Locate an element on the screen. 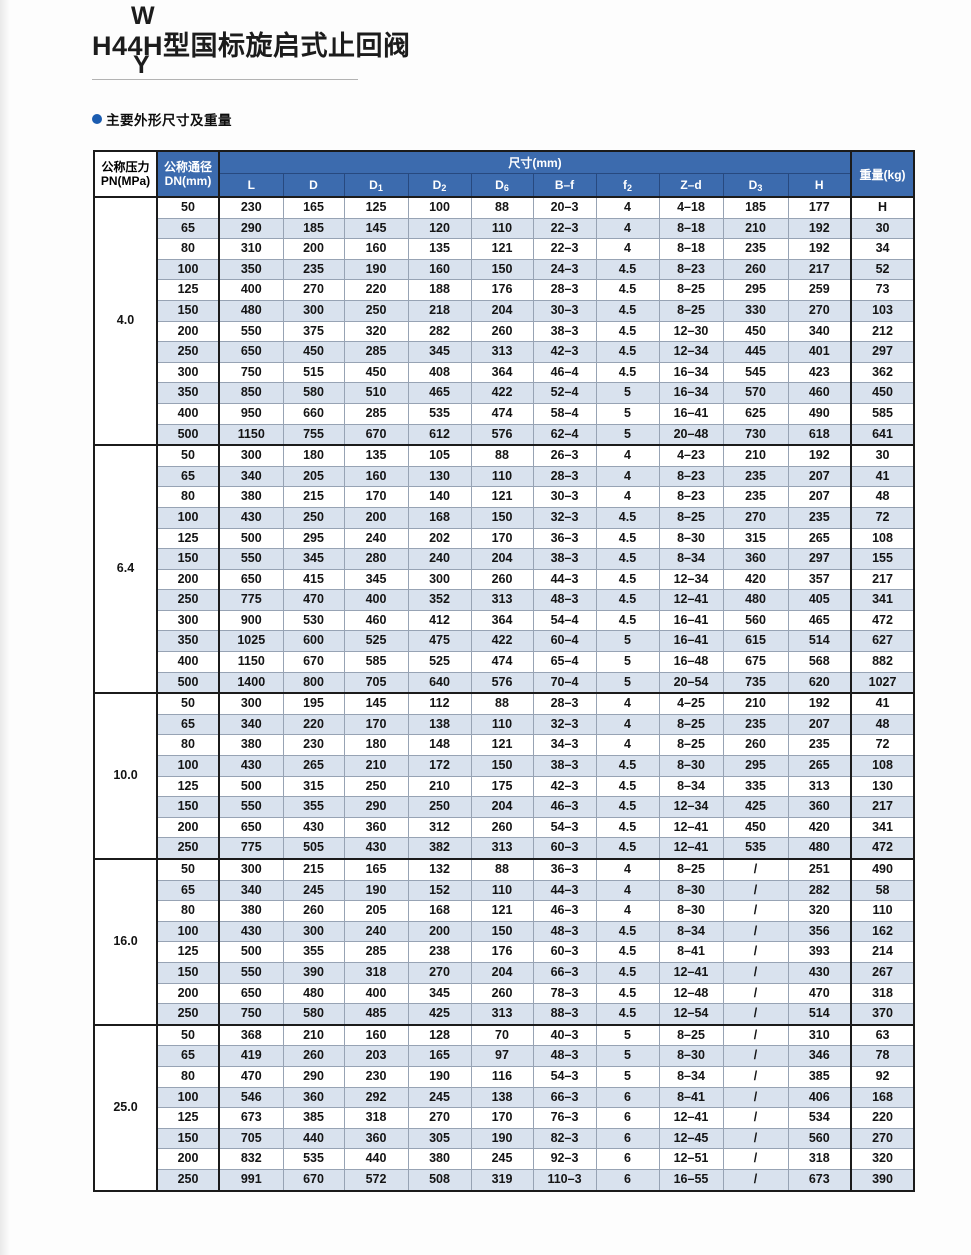 The height and width of the screenshot is (1255, 971). data-cell: 152 is located at coordinates (439, 890).